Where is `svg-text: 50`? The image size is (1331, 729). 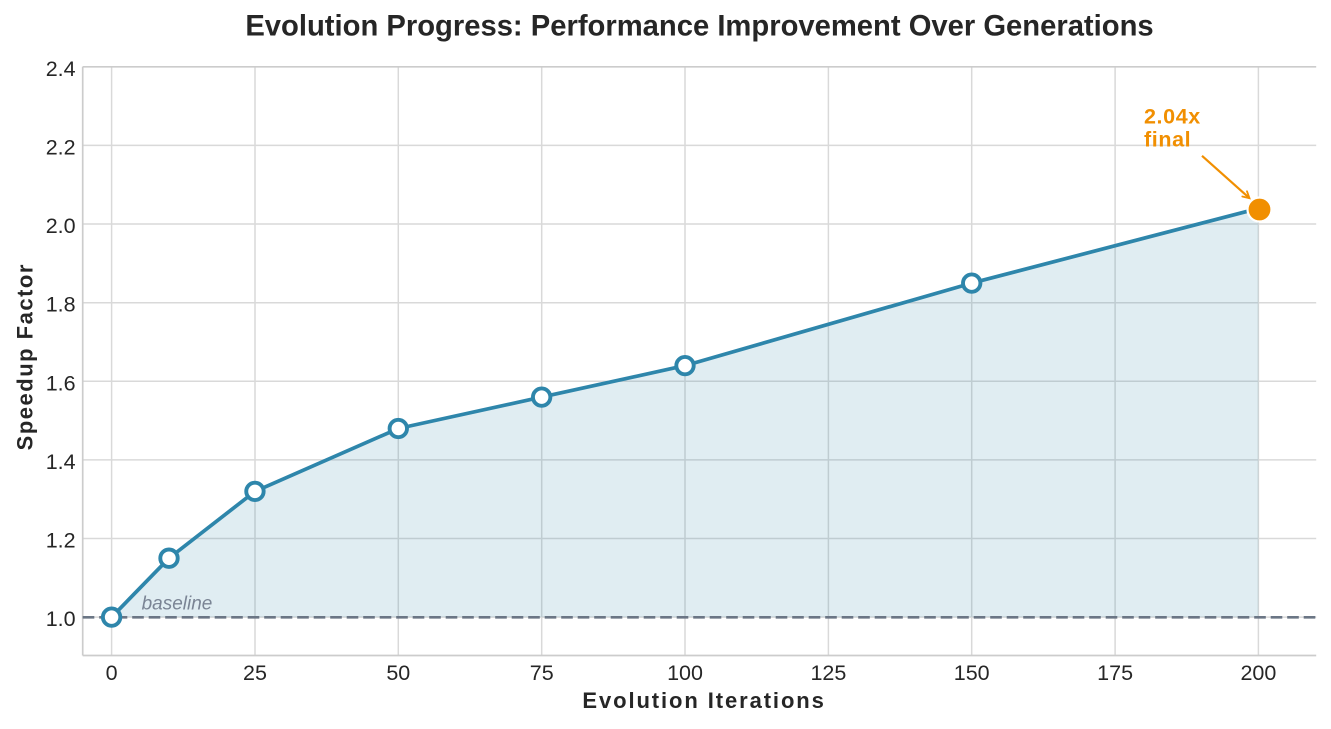
svg-text: 50 is located at coordinates (398, 673).